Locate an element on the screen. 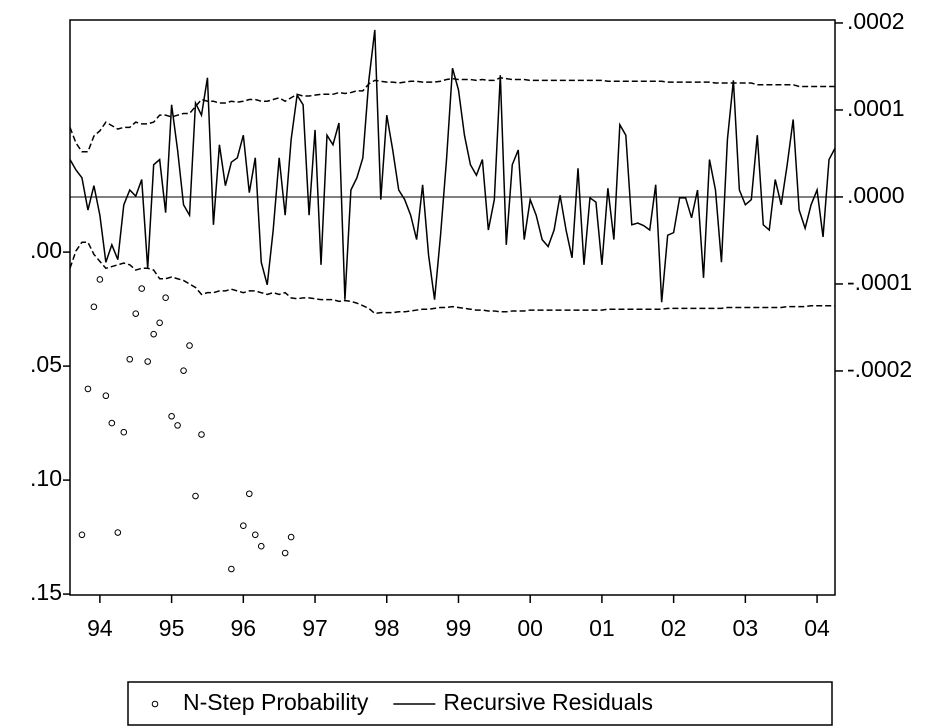  y2-tick-label: .0001 is located at coordinates (876, 108).